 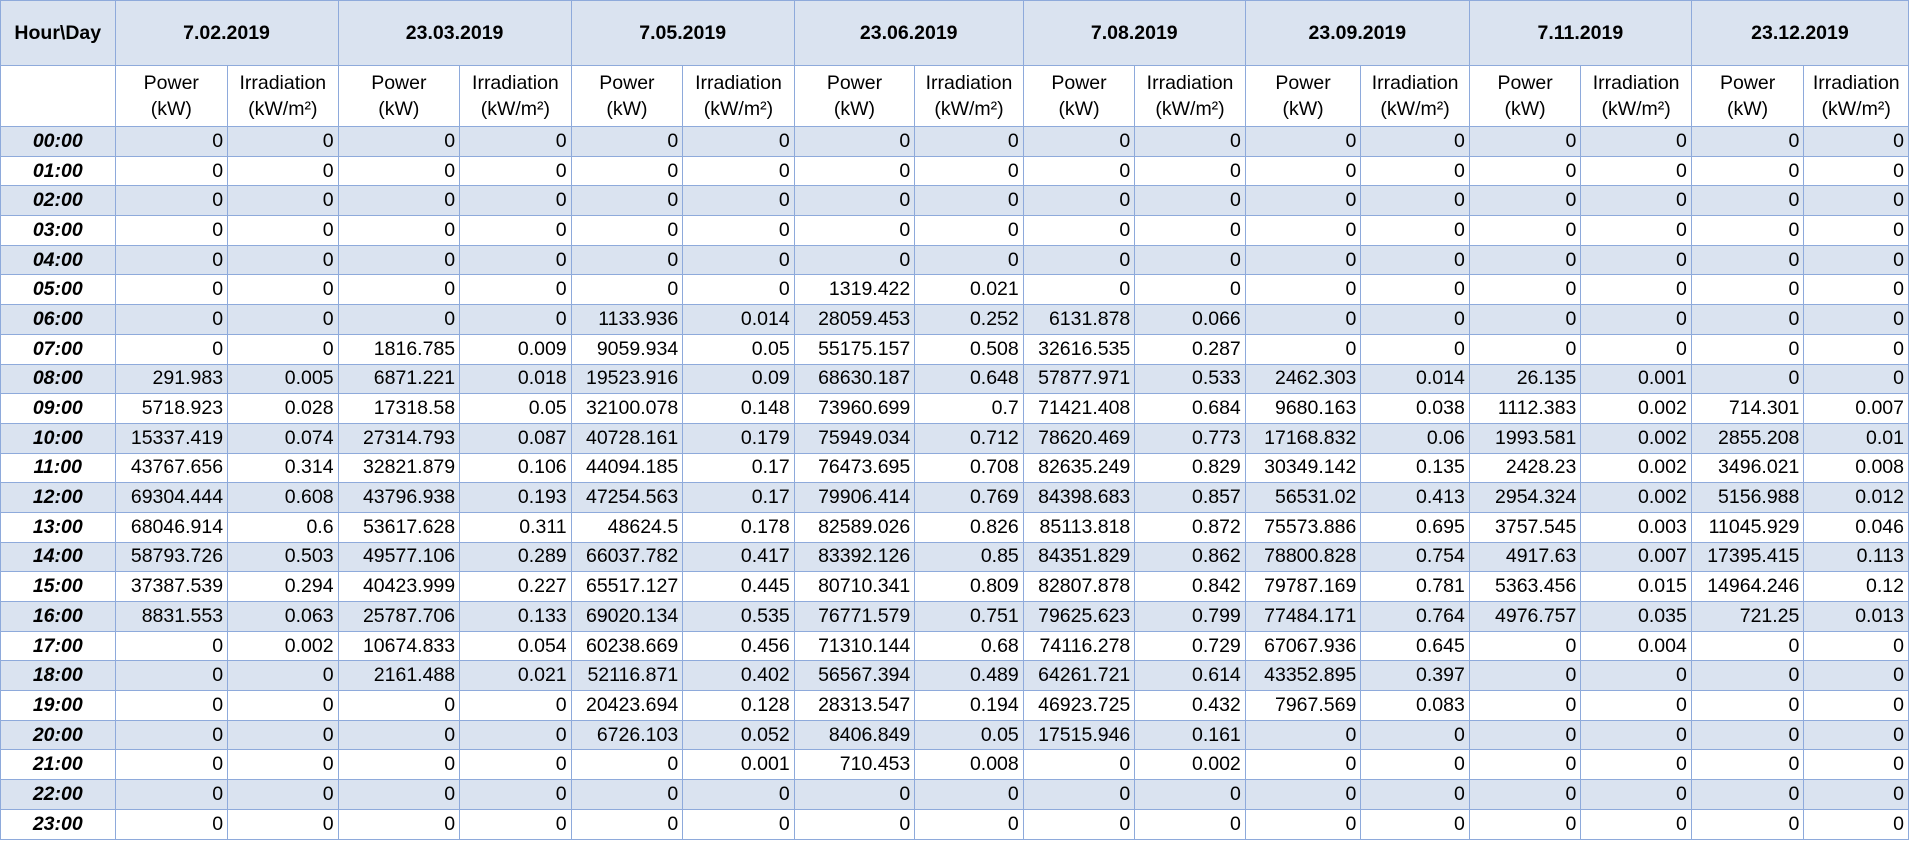 What do you see at coordinates (1079, 438) in the screenshot?
I see `power-value-cell: 78620.469` at bounding box center [1079, 438].